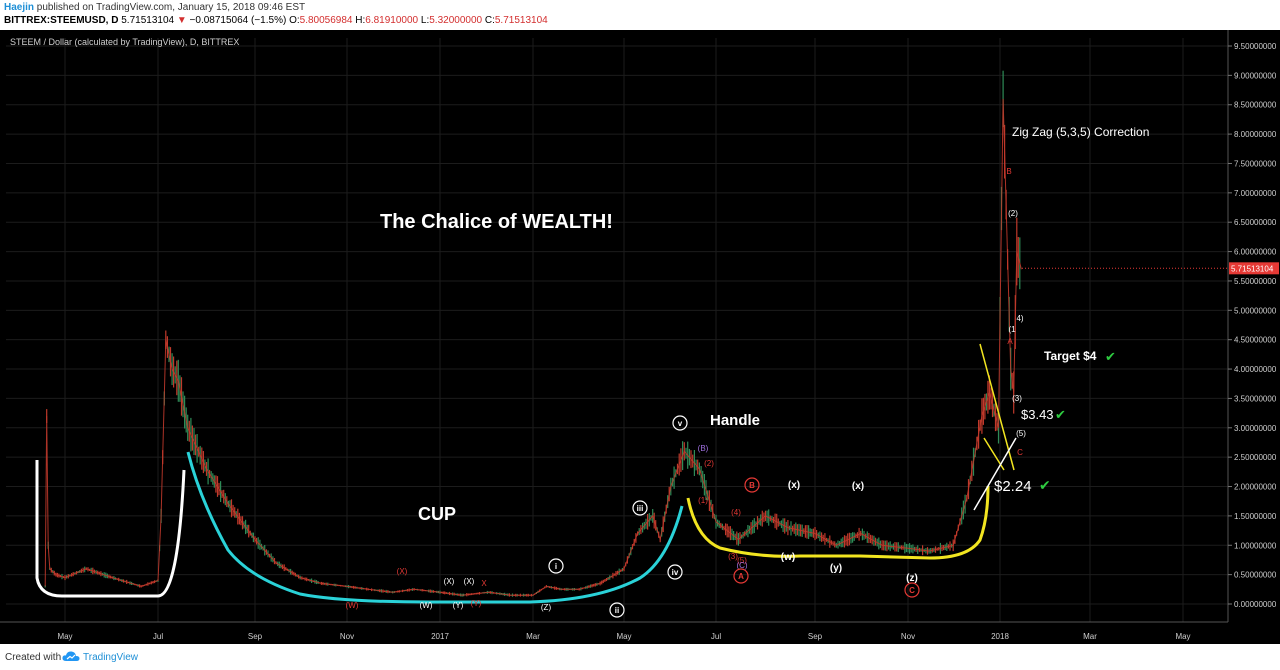 The image size is (1280, 670). What do you see at coordinates (476, 603) in the screenshot?
I see `wave-Y: (Y)` at bounding box center [476, 603].